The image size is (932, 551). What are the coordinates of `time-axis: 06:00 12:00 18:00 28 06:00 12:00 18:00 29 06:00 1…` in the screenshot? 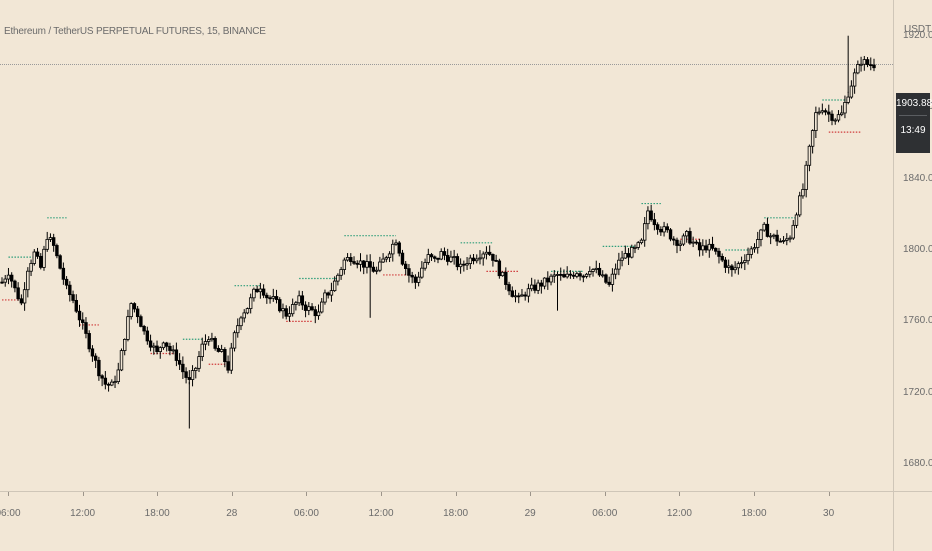 It's located at (446, 521).